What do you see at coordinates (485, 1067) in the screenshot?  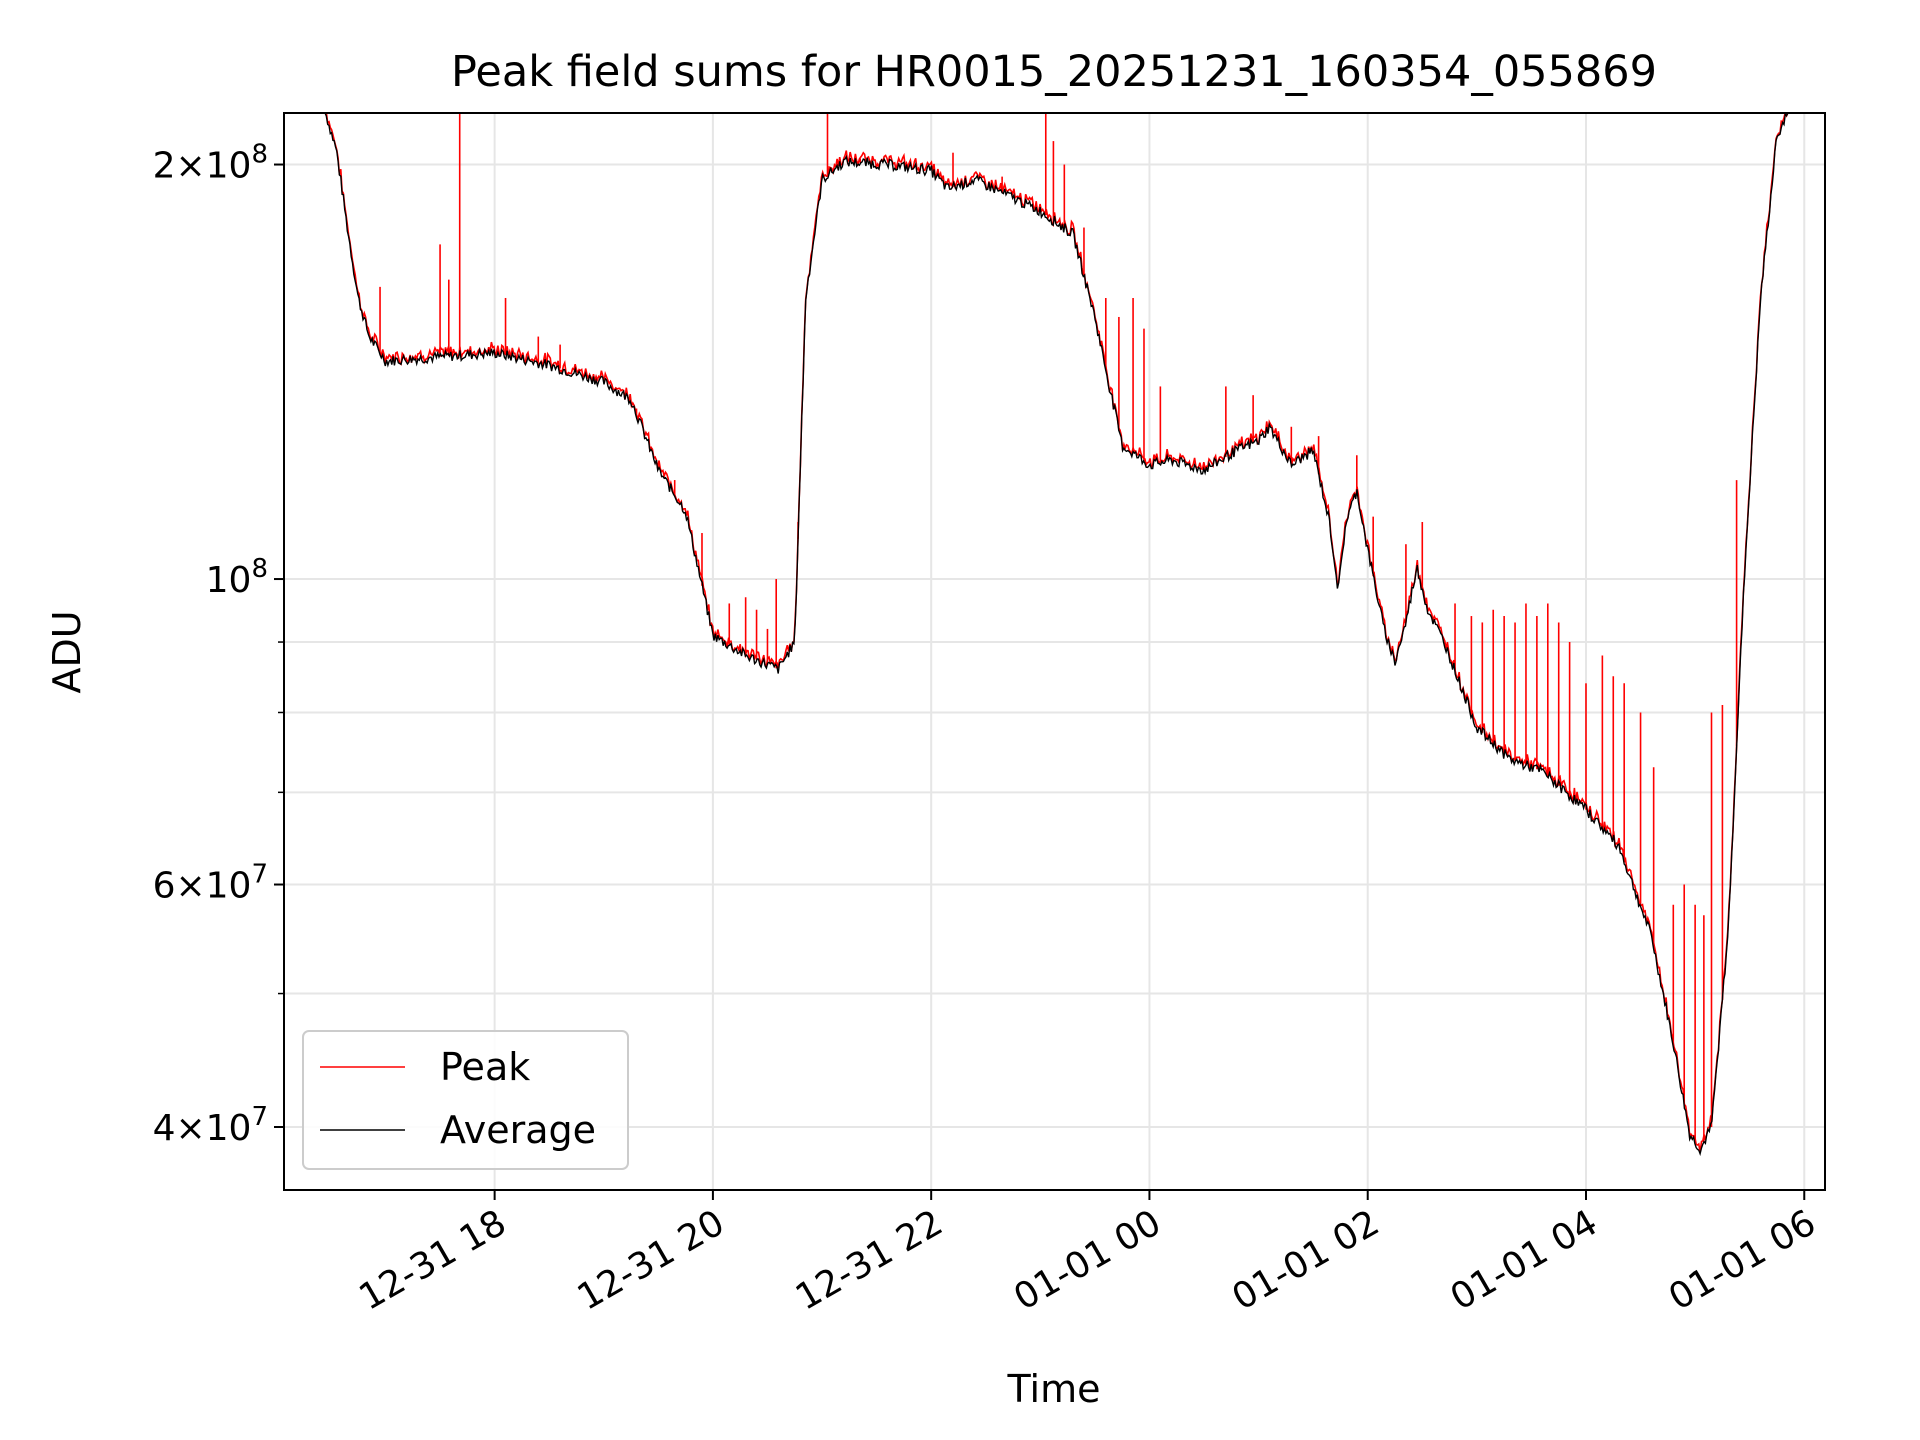 I see `legend-peak-label: Peak` at bounding box center [485, 1067].